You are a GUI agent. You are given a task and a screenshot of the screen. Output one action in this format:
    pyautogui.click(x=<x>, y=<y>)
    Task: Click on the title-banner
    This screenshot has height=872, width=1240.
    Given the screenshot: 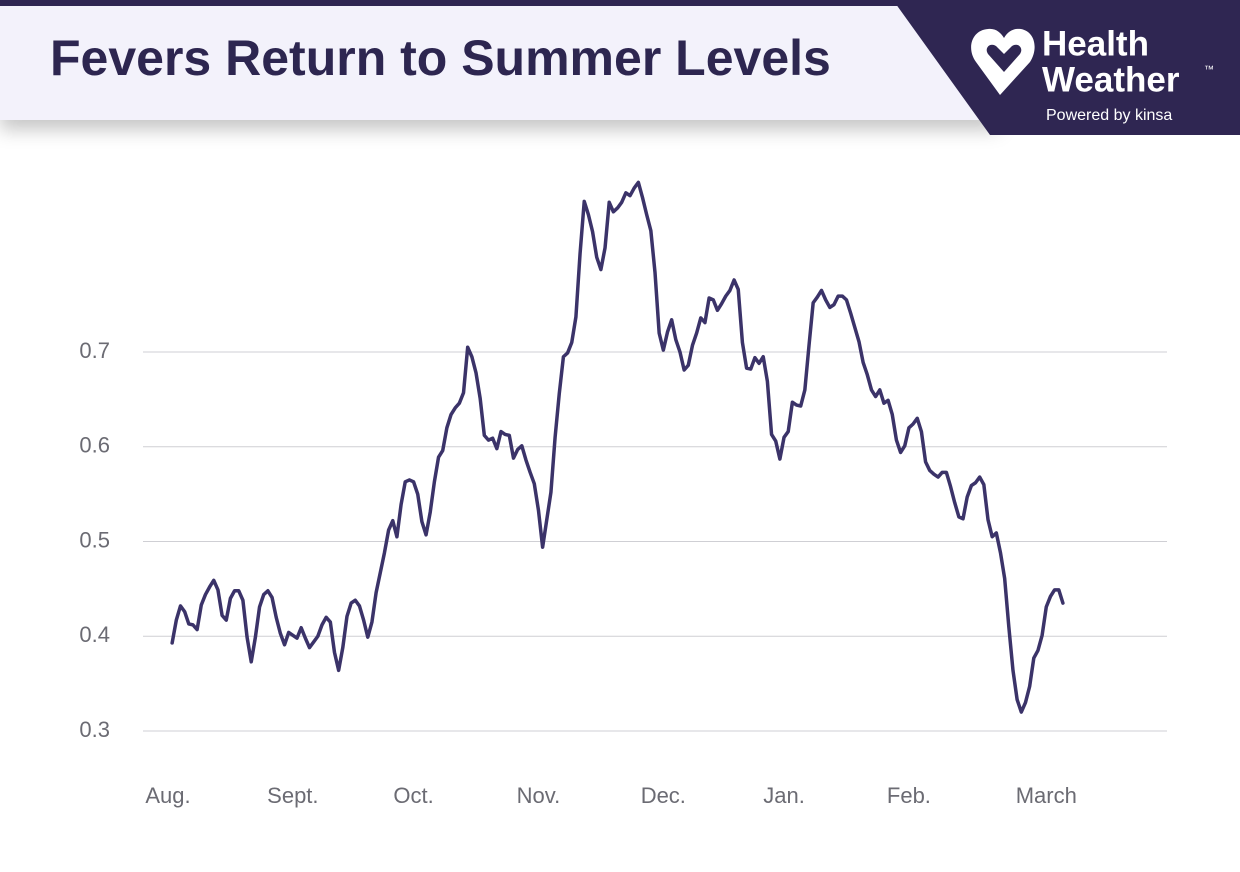 What is the action you would take?
    pyautogui.click(x=500, y=60)
    